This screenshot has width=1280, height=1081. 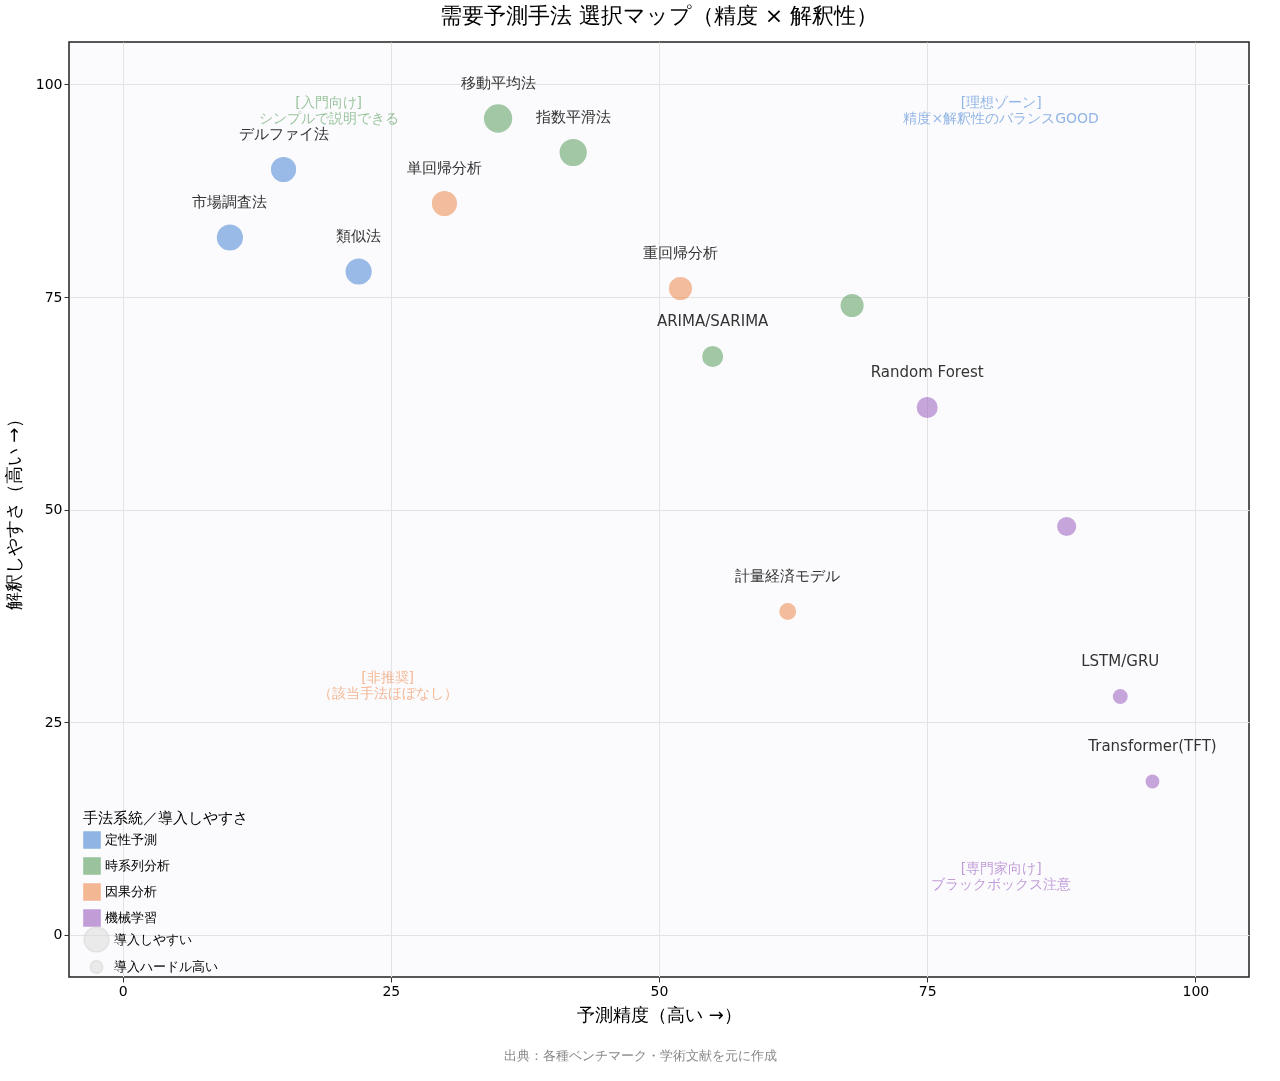 I want to click on annotation: Random Forest, so click(x=927, y=371).